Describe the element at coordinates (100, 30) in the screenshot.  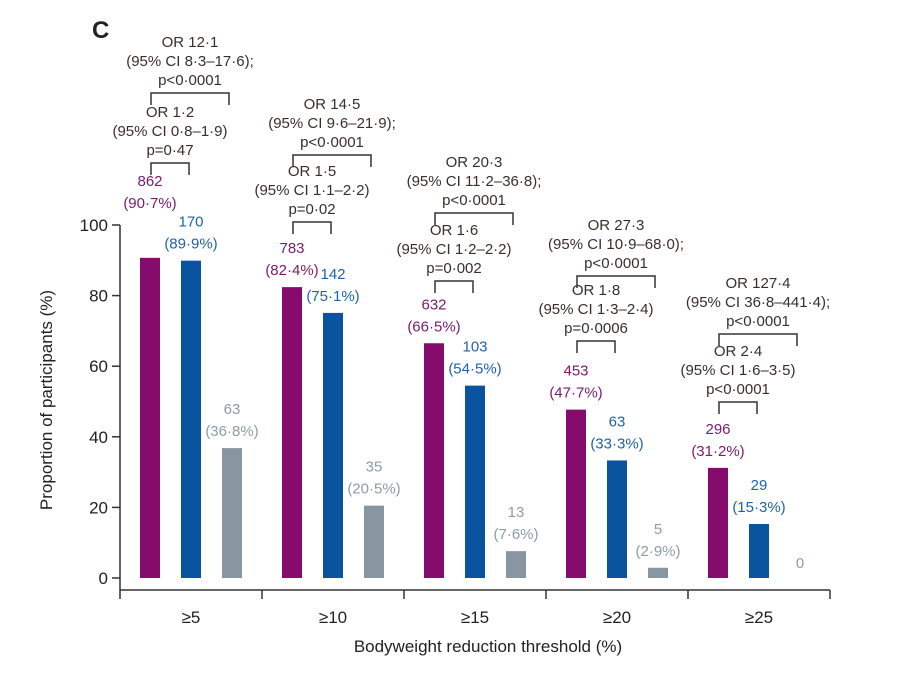
I see `panel-label: C` at that location.